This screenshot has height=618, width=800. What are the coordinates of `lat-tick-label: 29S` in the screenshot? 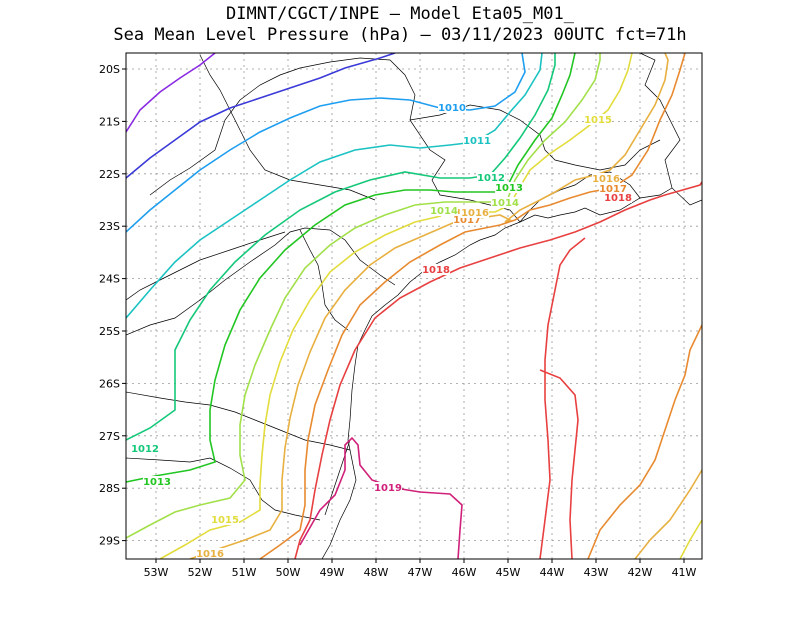 It's located at (109, 541).